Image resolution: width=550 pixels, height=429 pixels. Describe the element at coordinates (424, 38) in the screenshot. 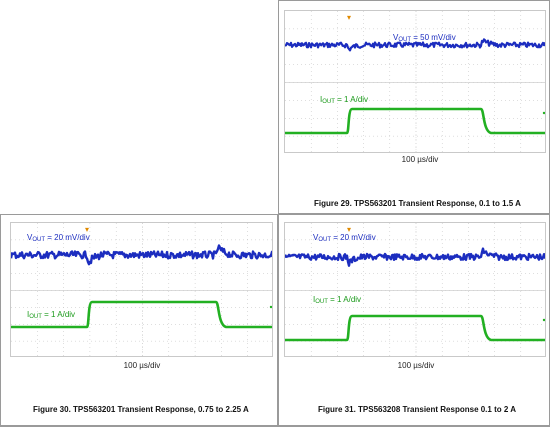

I see `figure-29-vout-label: VOUT = 50 mV/div` at that location.